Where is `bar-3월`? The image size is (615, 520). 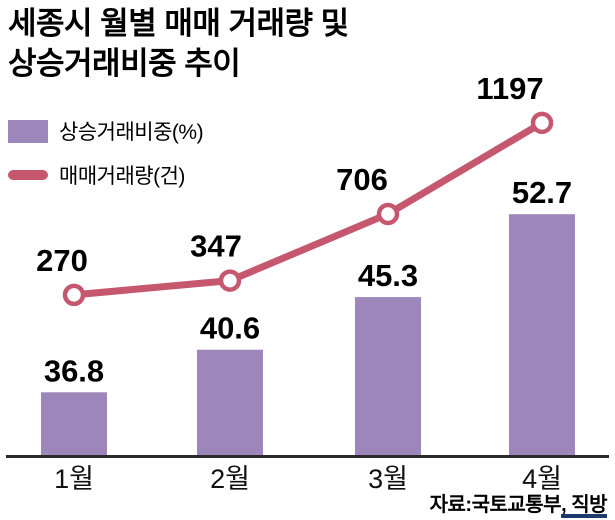 bar-3월 is located at coordinates (388, 376).